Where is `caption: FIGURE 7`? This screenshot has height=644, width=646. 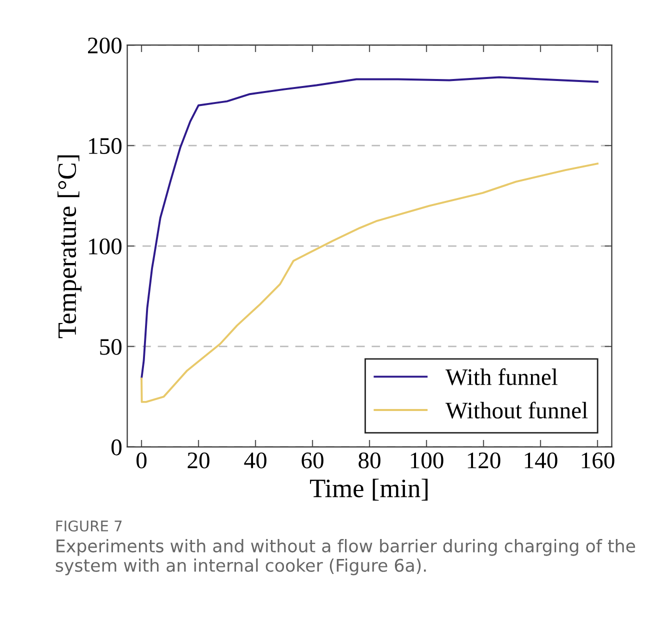 caption: FIGURE 7 is located at coordinates (89, 526).